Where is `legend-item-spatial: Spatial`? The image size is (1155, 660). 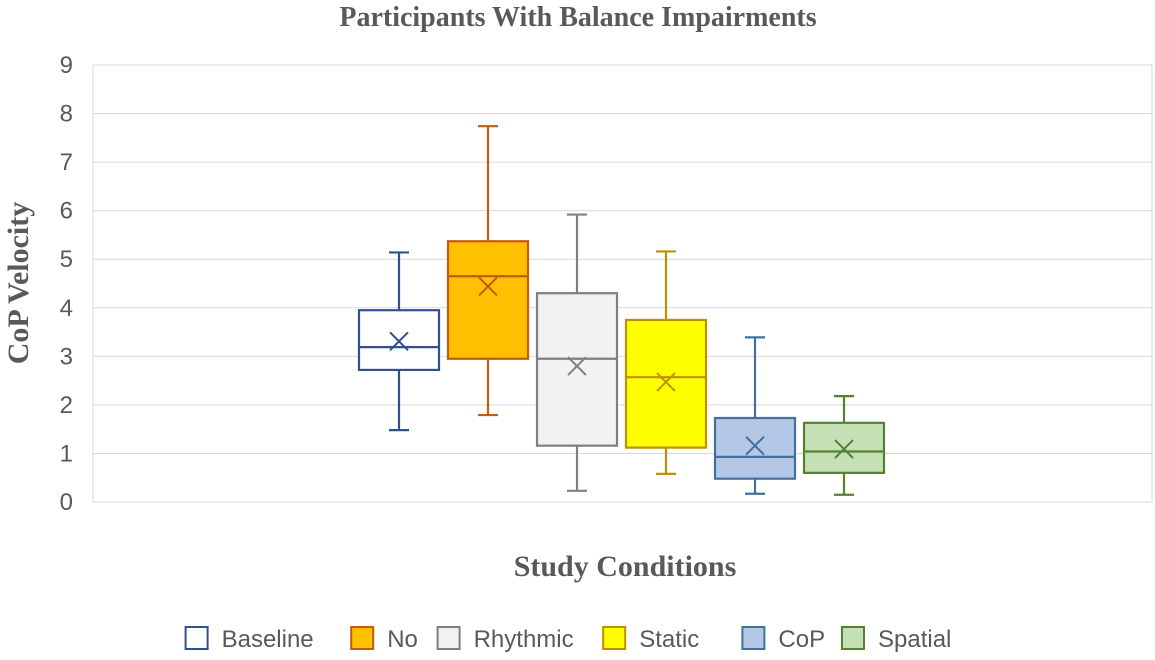 legend-item-spatial: Spatial is located at coordinates (896, 639).